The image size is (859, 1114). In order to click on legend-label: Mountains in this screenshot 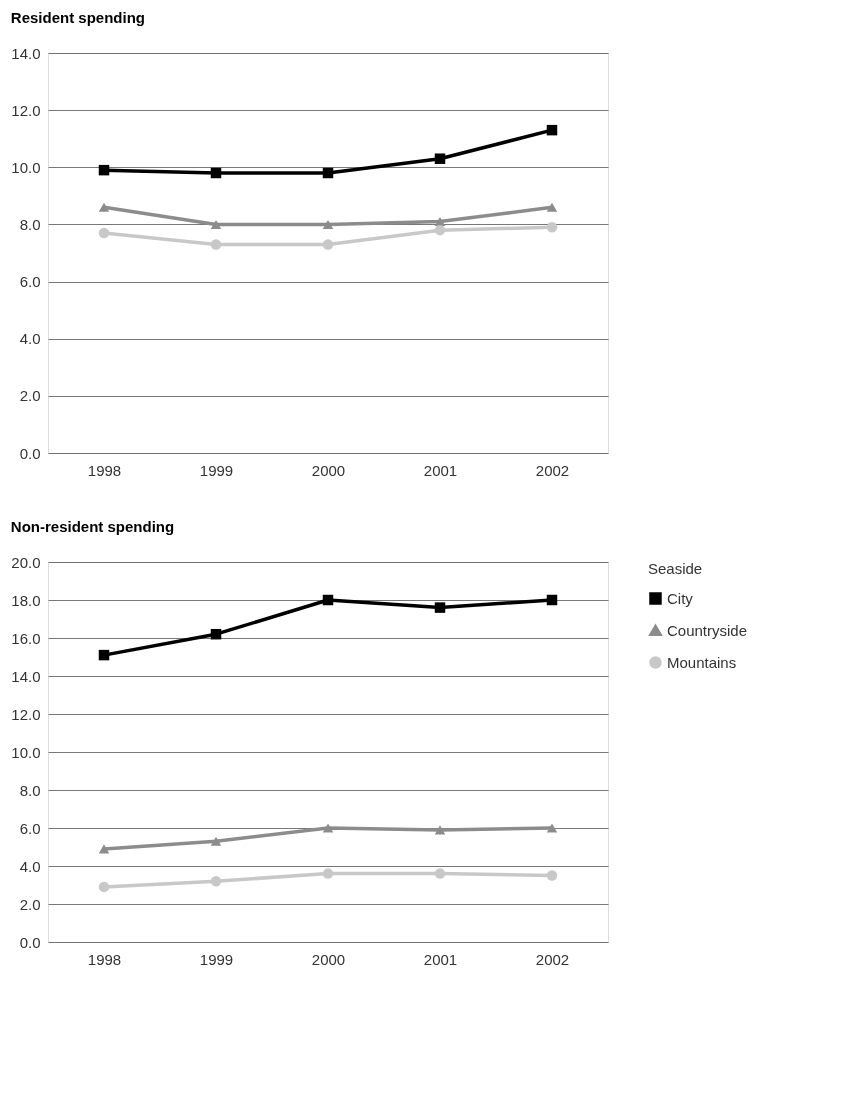, I will do `click(702, 662)`.